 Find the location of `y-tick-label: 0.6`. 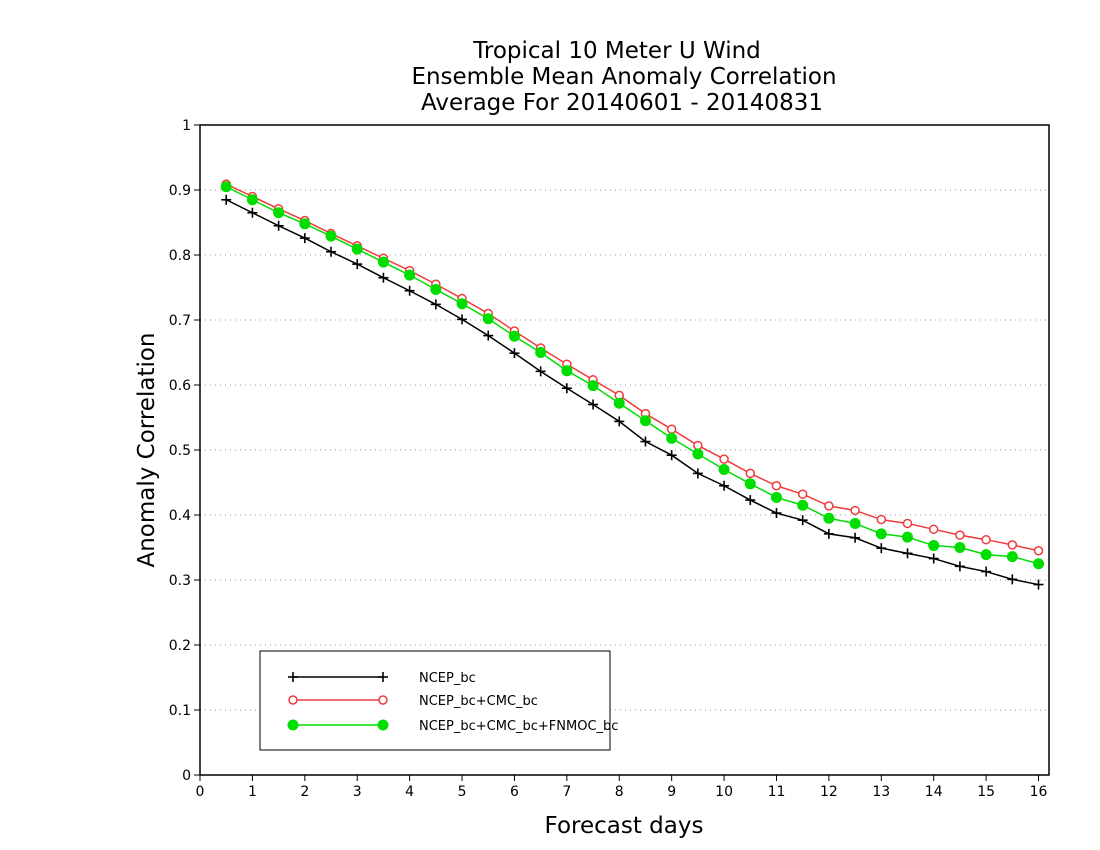

y-tick-label: 0.6 is located at coordinates (180, 386).